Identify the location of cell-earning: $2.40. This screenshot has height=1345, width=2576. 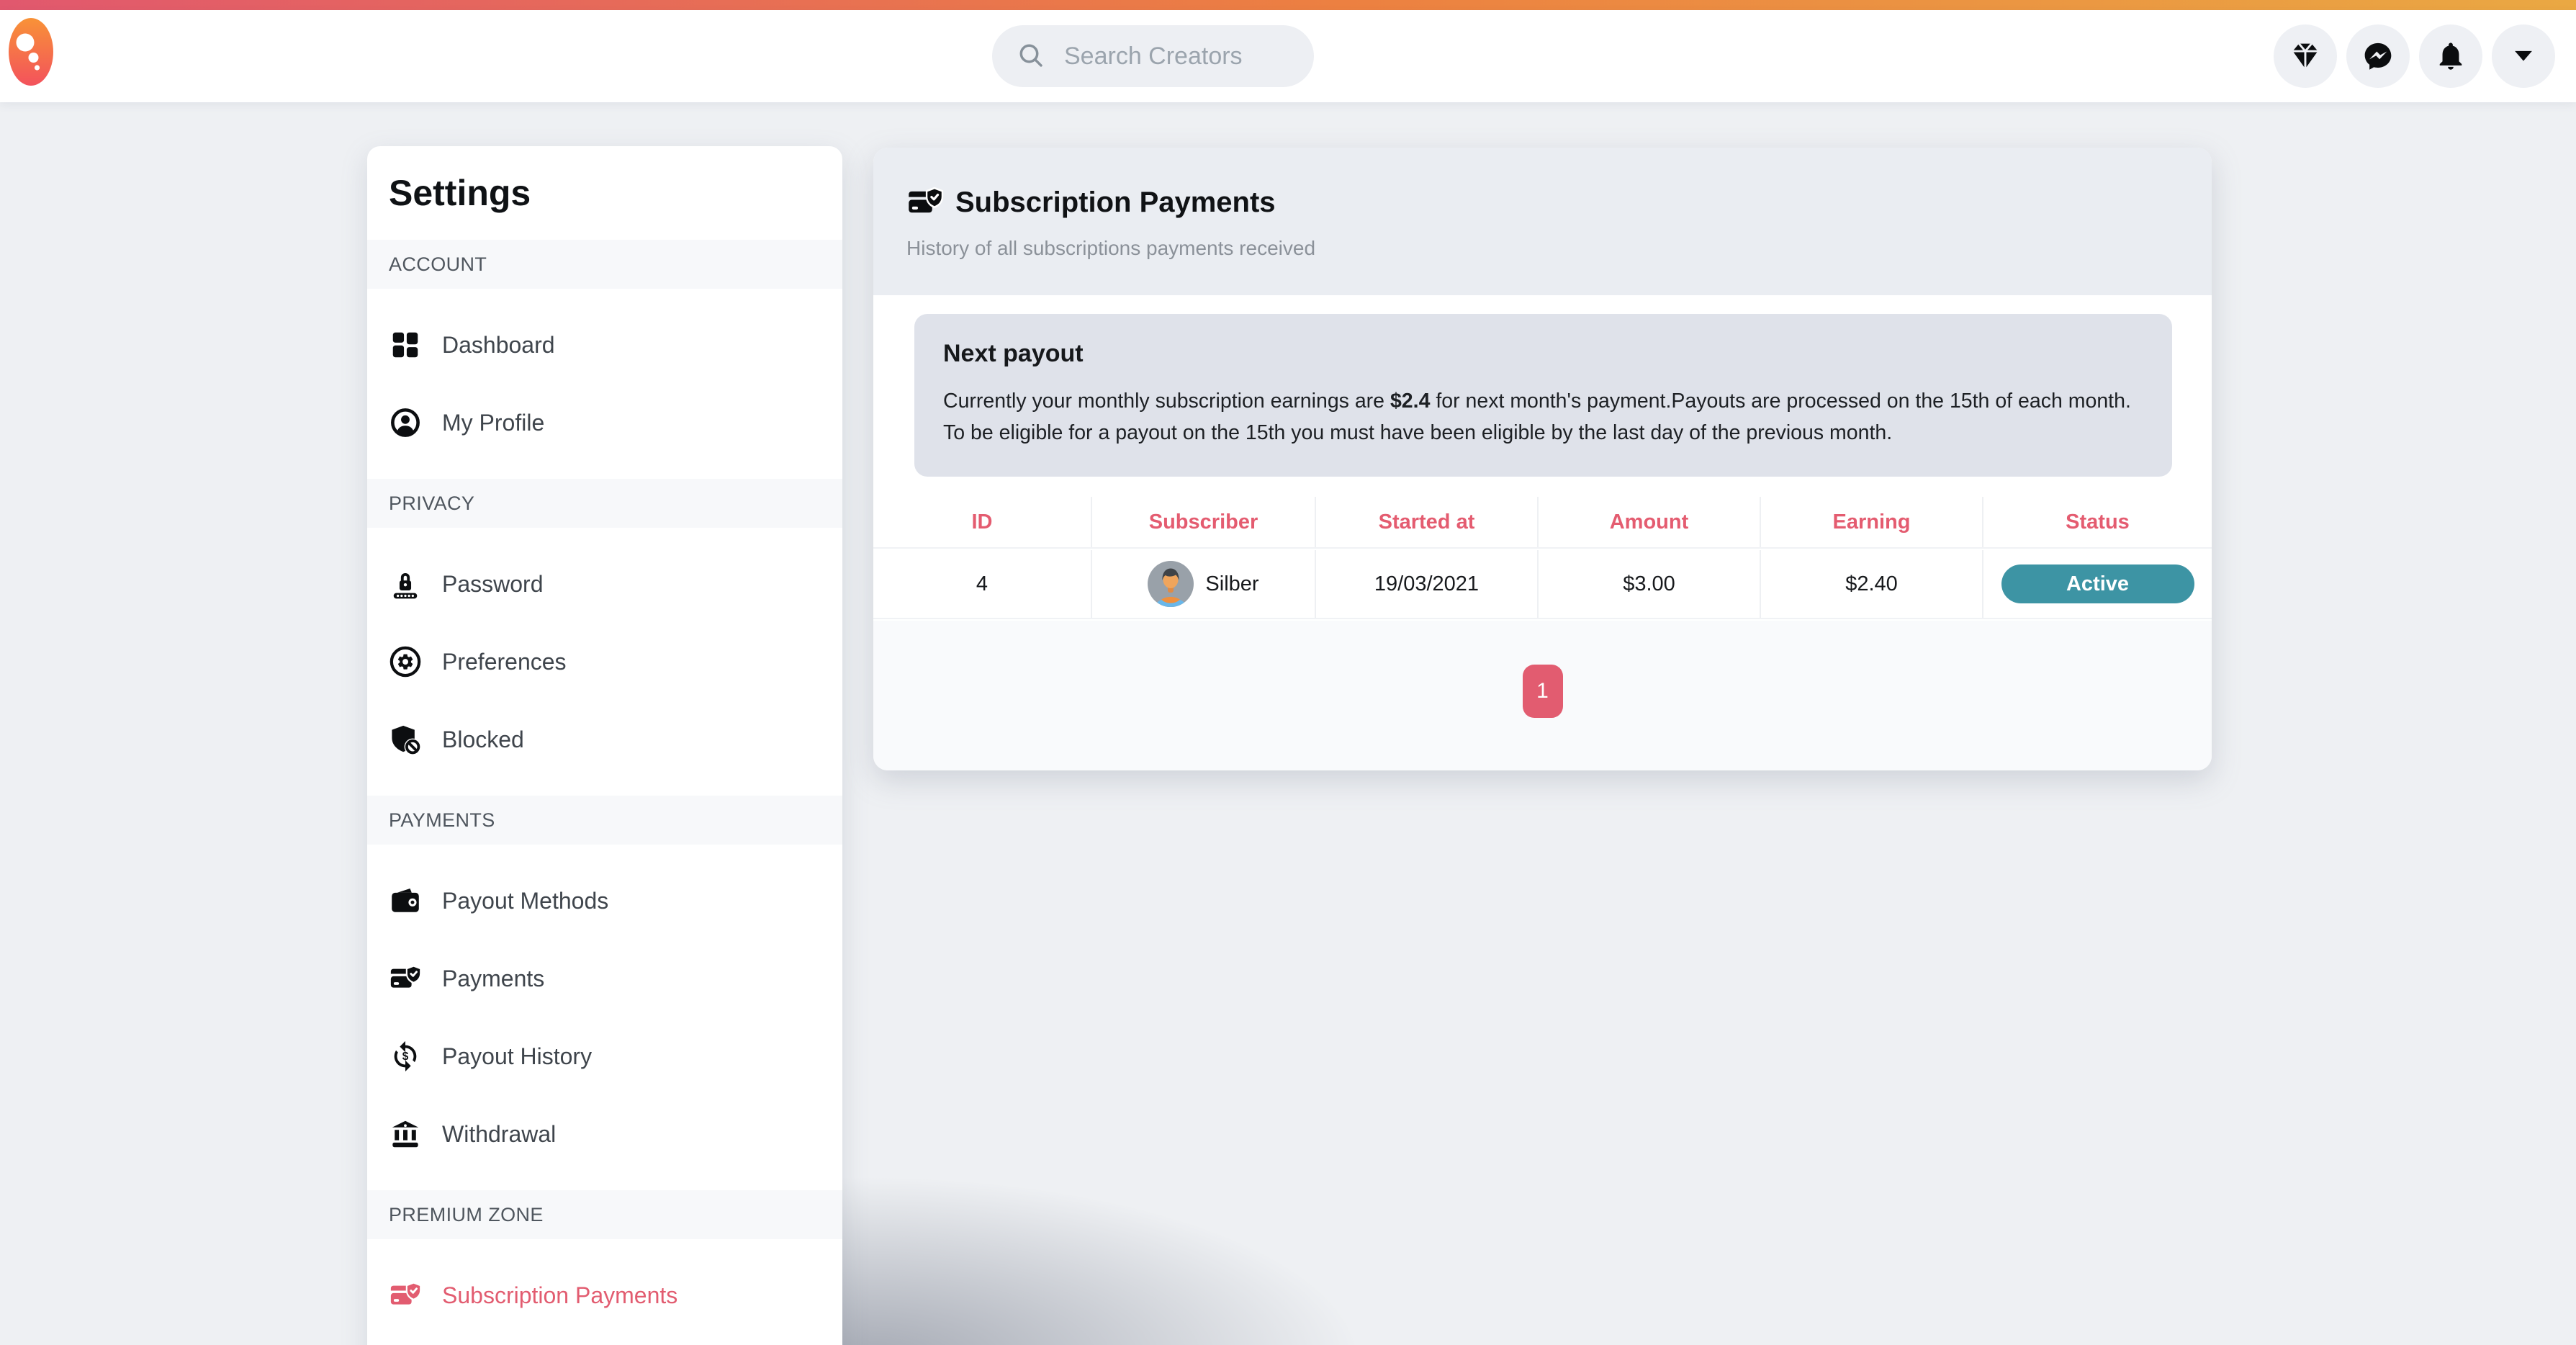
(1872, 584).